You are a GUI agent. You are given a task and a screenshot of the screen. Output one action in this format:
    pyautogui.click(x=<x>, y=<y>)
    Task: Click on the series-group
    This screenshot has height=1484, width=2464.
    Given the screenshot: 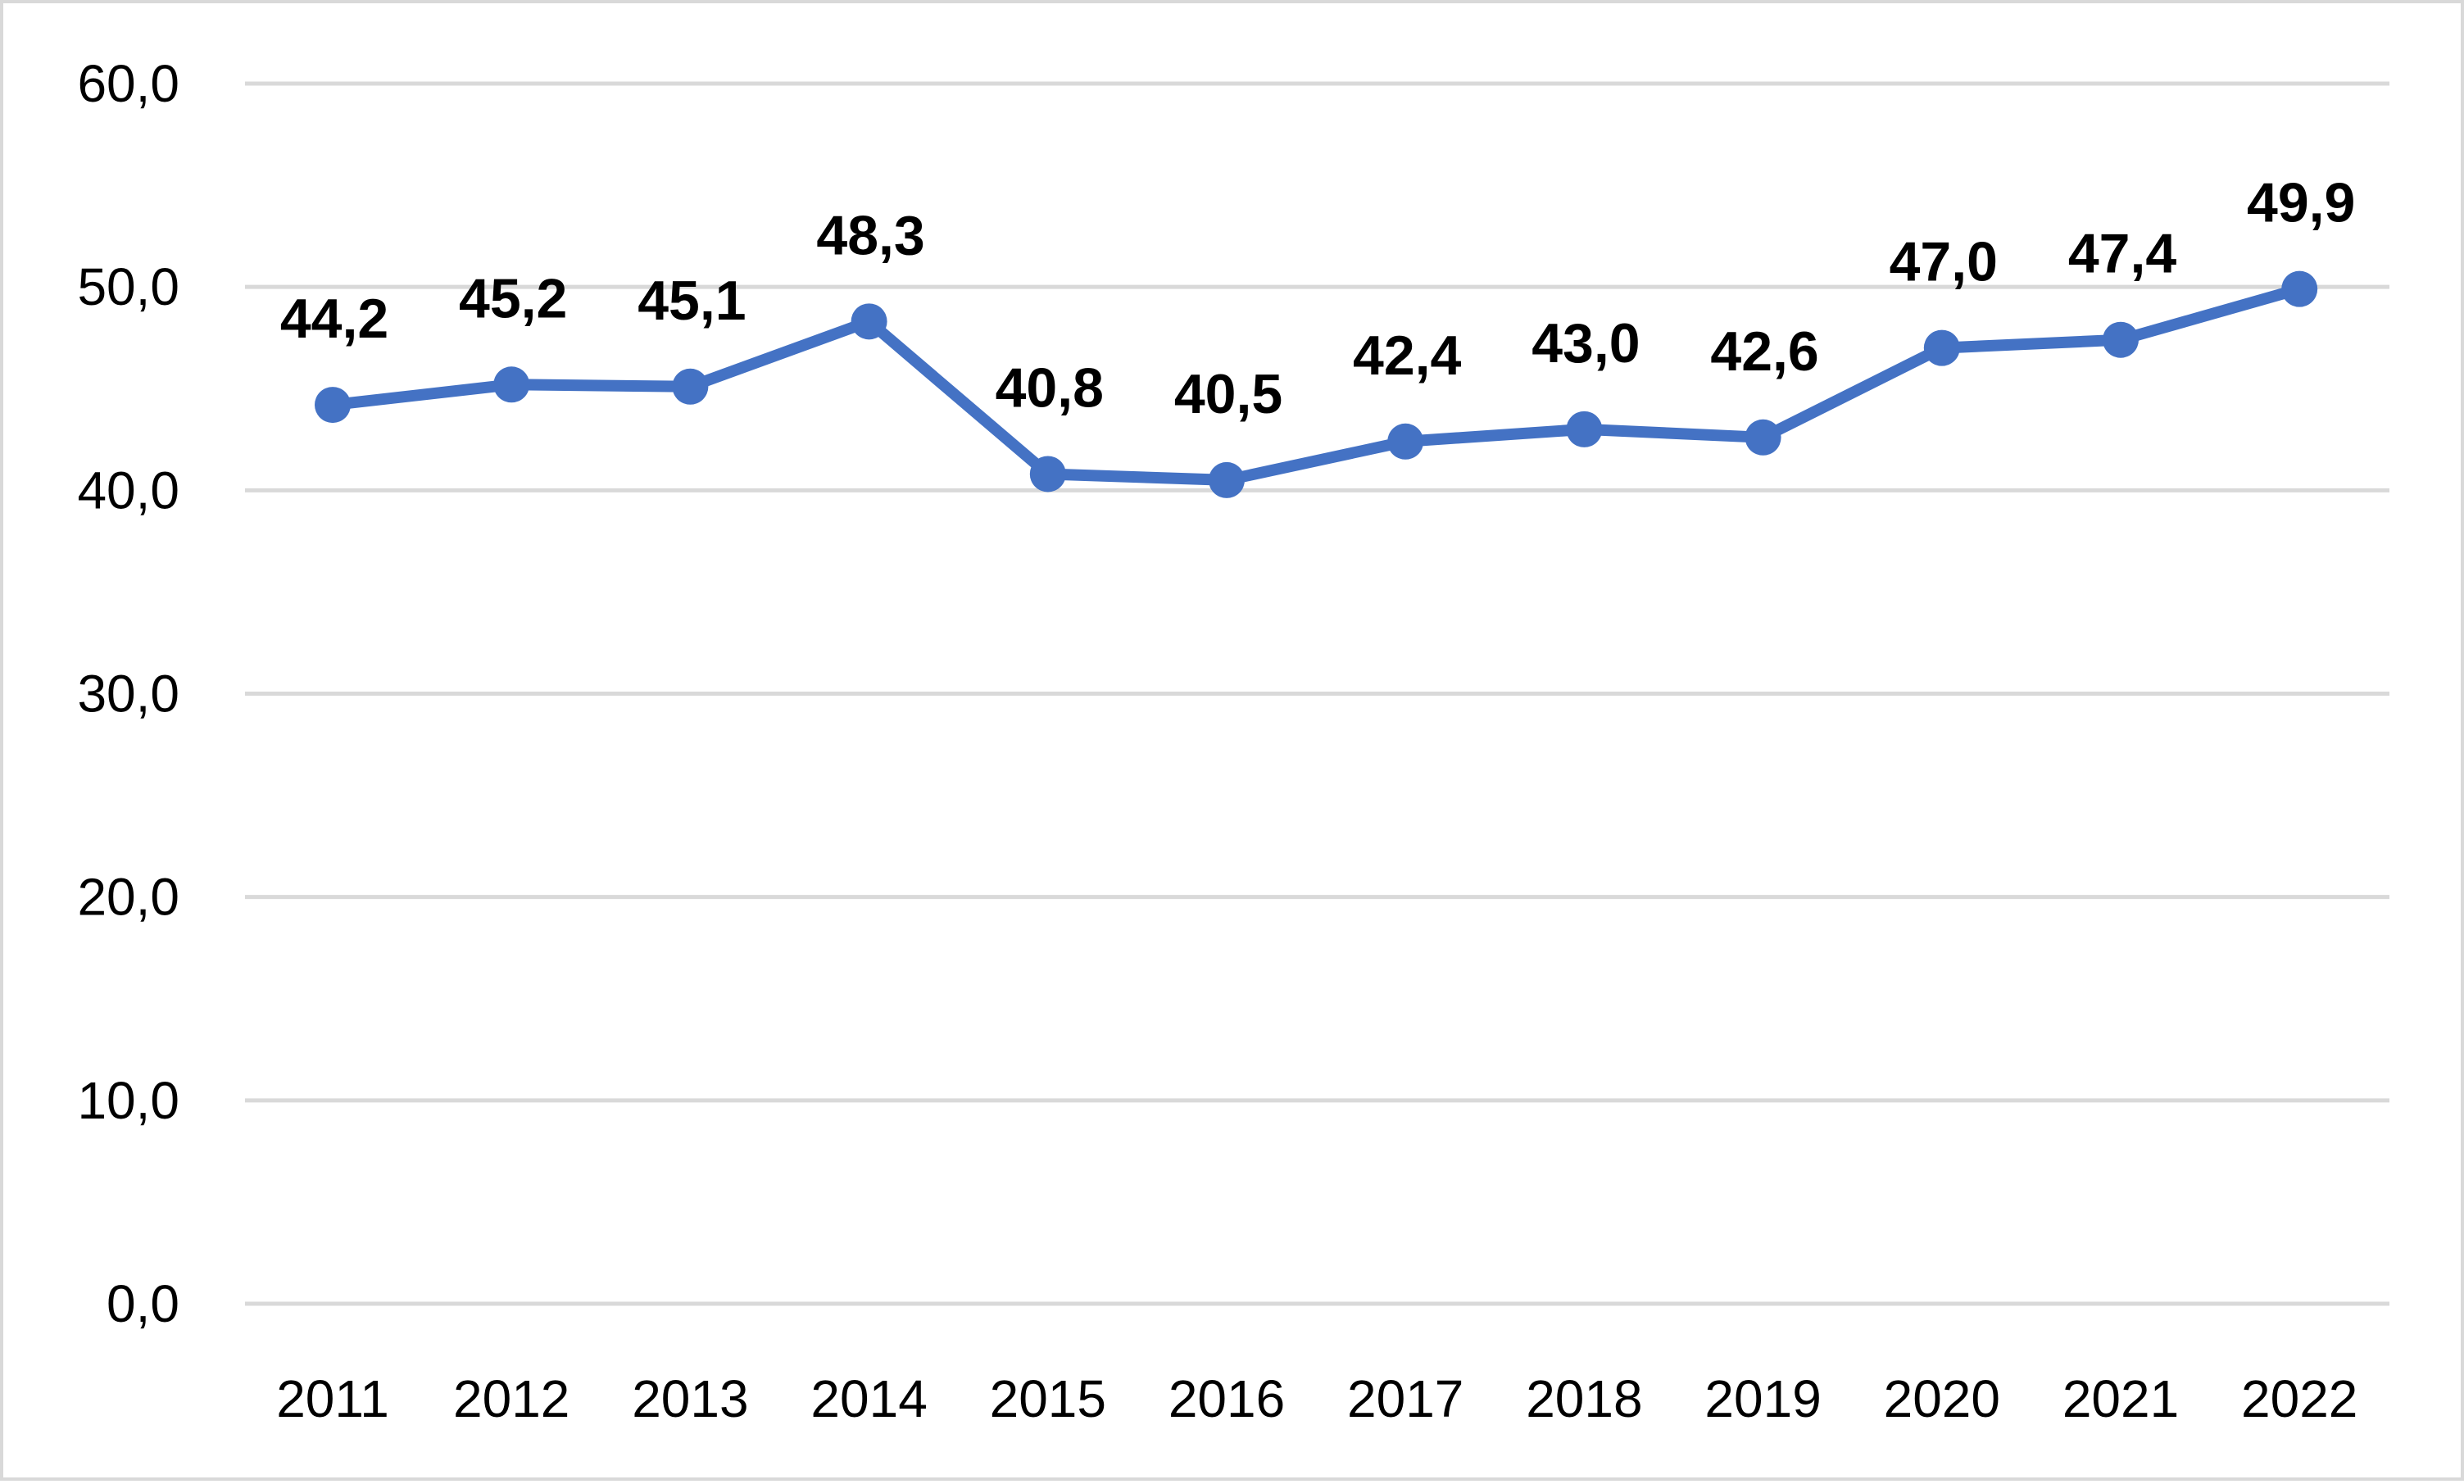 What is the action you would take?
    pyautogui.click(x=1316, y=384)
    